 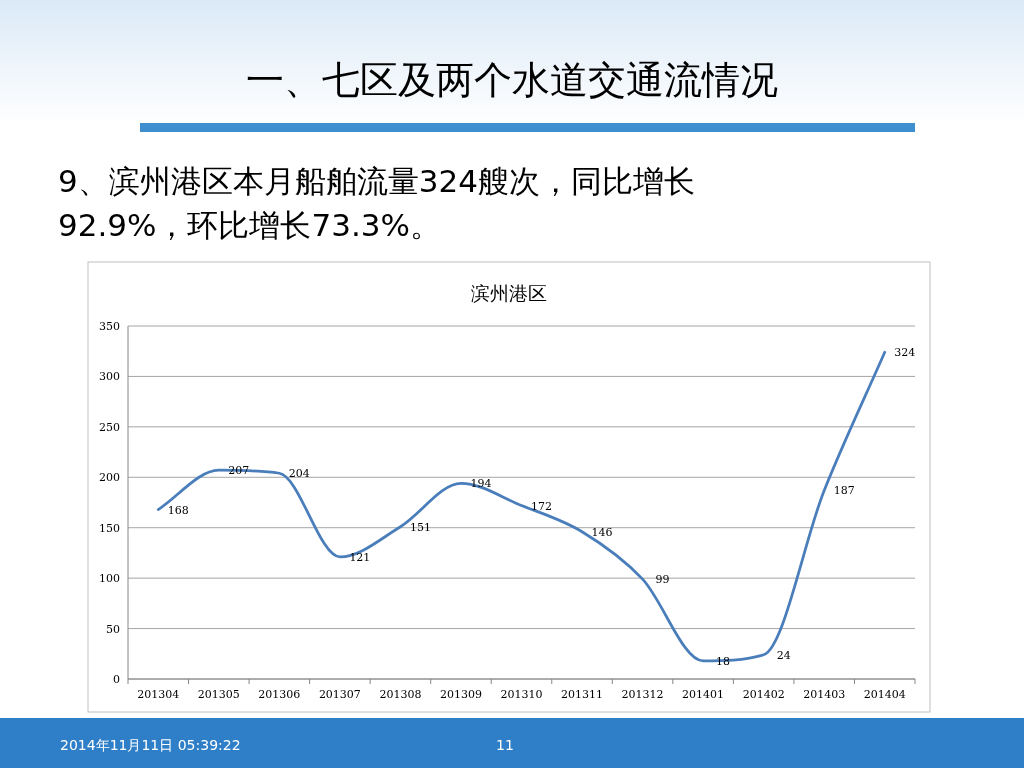 What do you see at coordinates (218, 694) in the screenshot?
I see `x-tick-label: 201305` at bounding box center [218, 694].